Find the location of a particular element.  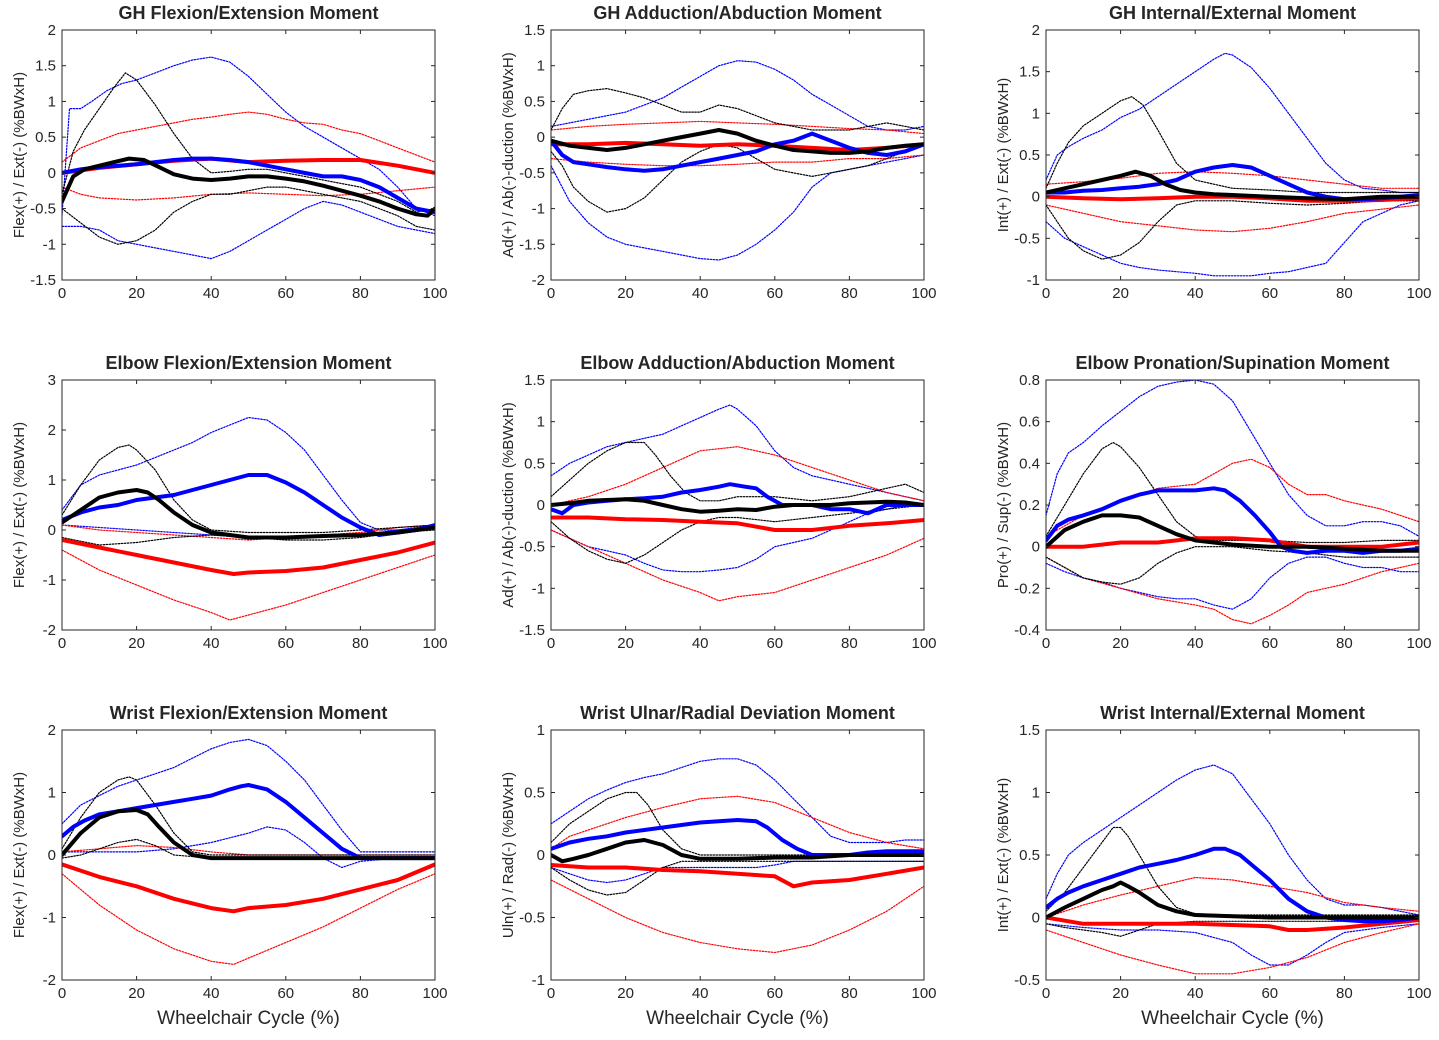

y-tick-label: -0.2 is located at coordinates (1027, 588).